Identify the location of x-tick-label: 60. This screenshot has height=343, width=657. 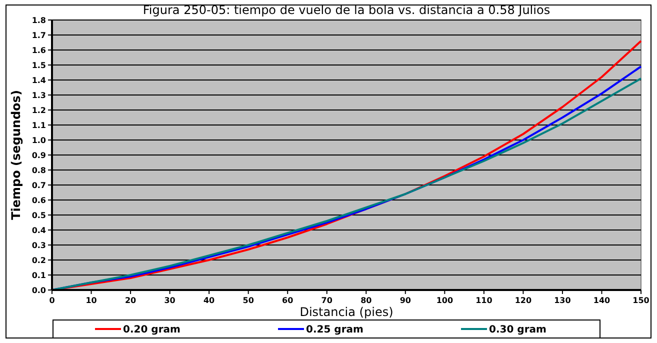
(288, 300).